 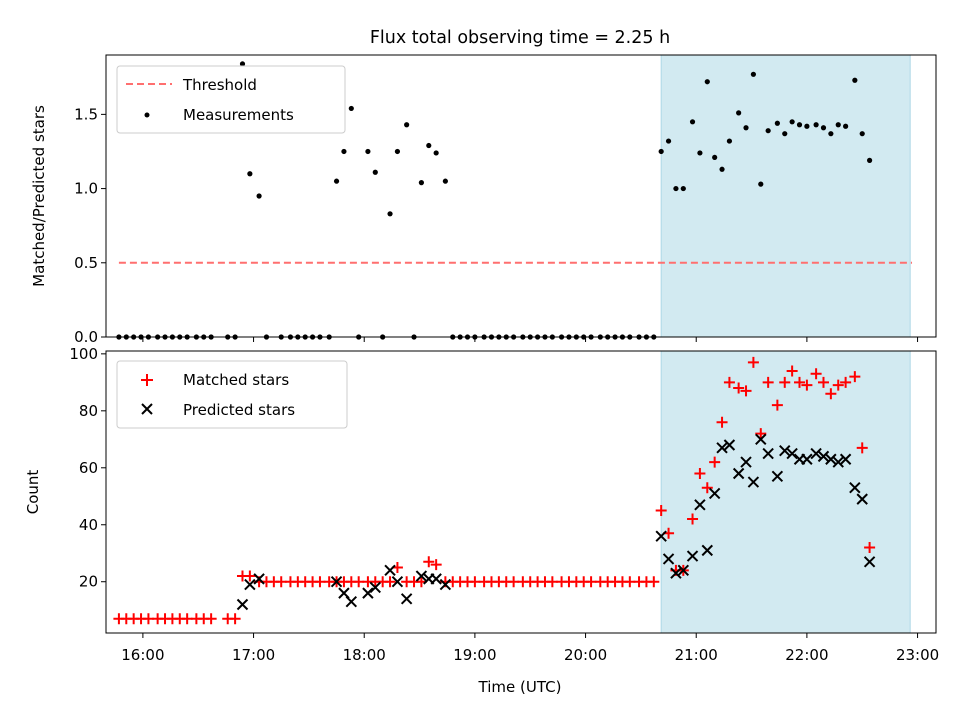 I want to click on x-tick-label: 20:00, so click(x=585, y=655).